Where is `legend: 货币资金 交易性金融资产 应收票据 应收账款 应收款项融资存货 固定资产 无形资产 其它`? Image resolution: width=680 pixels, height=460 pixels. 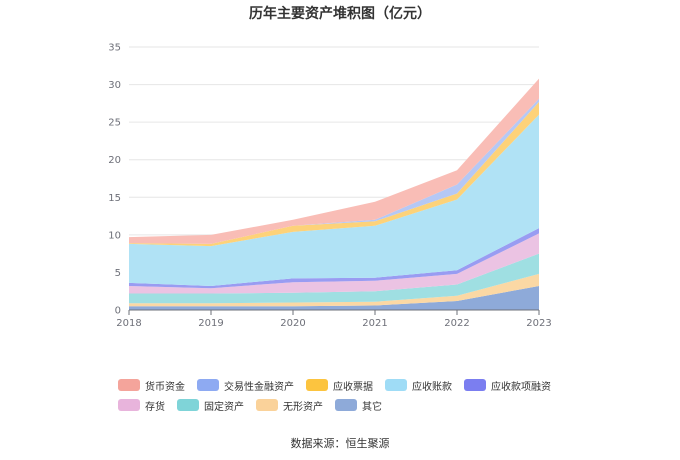
legend: 货币资金 交易性金融资产 应收票据 应收账款 应收款项融资存货 固定资产 无形资产 其它 is located at coordinates (353, 395).